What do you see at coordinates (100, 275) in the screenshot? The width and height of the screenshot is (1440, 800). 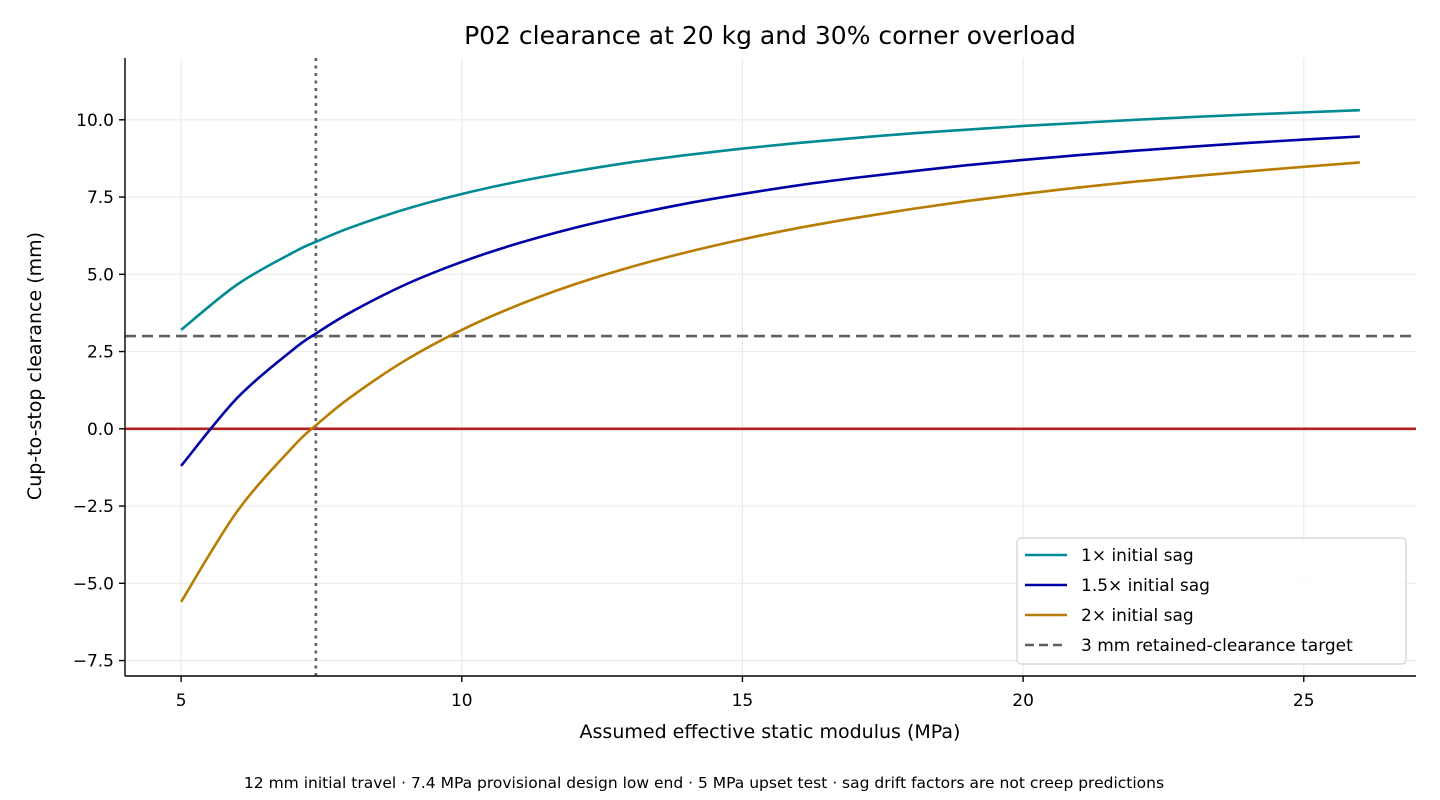 I see `y-tick-label: 5.0` at bounding box center [100, 275].